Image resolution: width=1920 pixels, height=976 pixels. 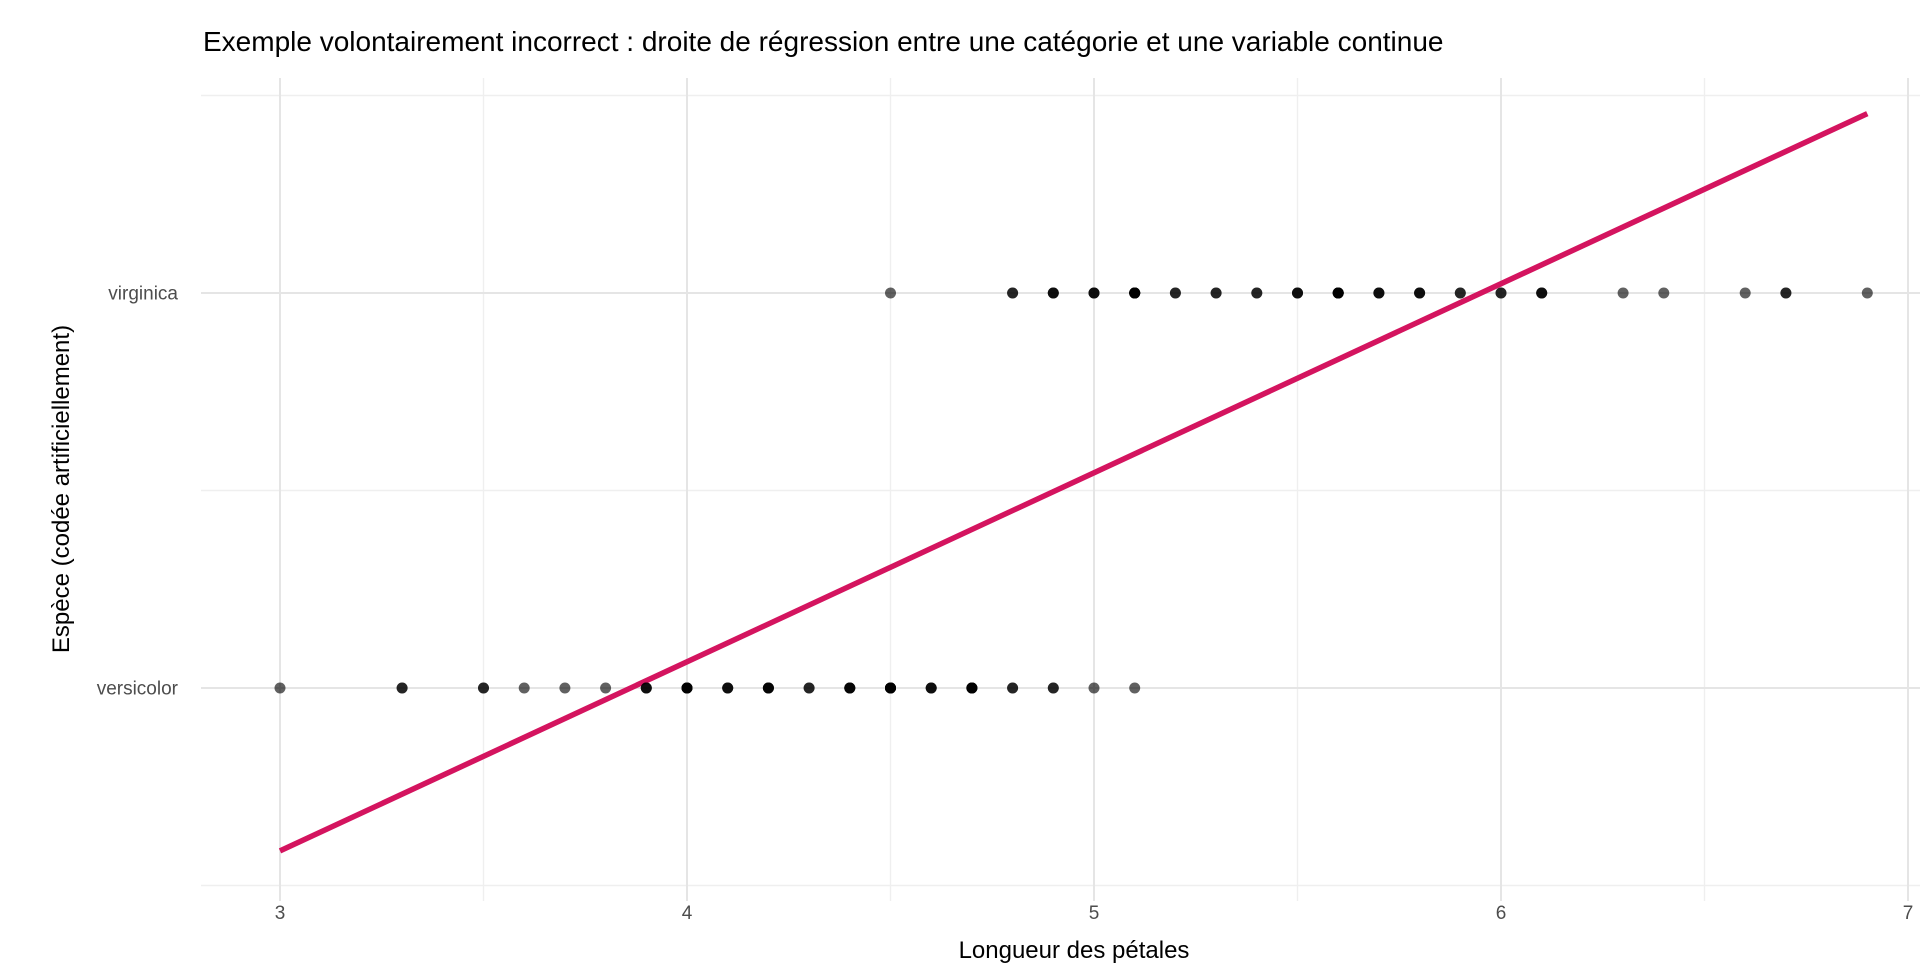 What do you see at coordinates (1908, 913) in the screenshot?
I see `x-tick-label: 7` at bounding box center [1908, 913].